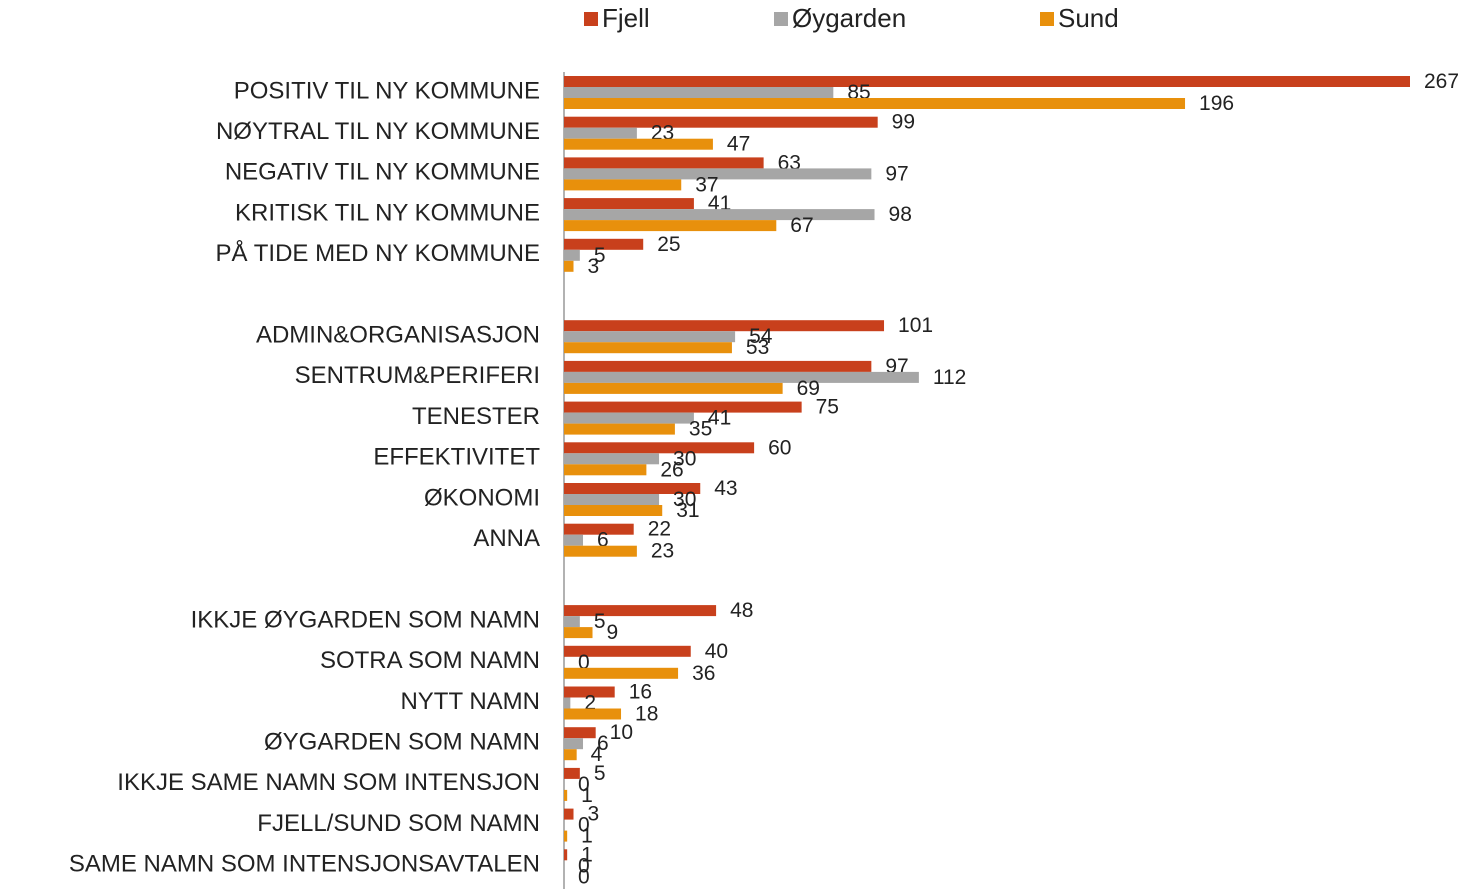  Describe the element at coordinates (398, 823) in the screenshot. I see `y-tick-label: FJELL/SUND SOM NAMN` at that location.